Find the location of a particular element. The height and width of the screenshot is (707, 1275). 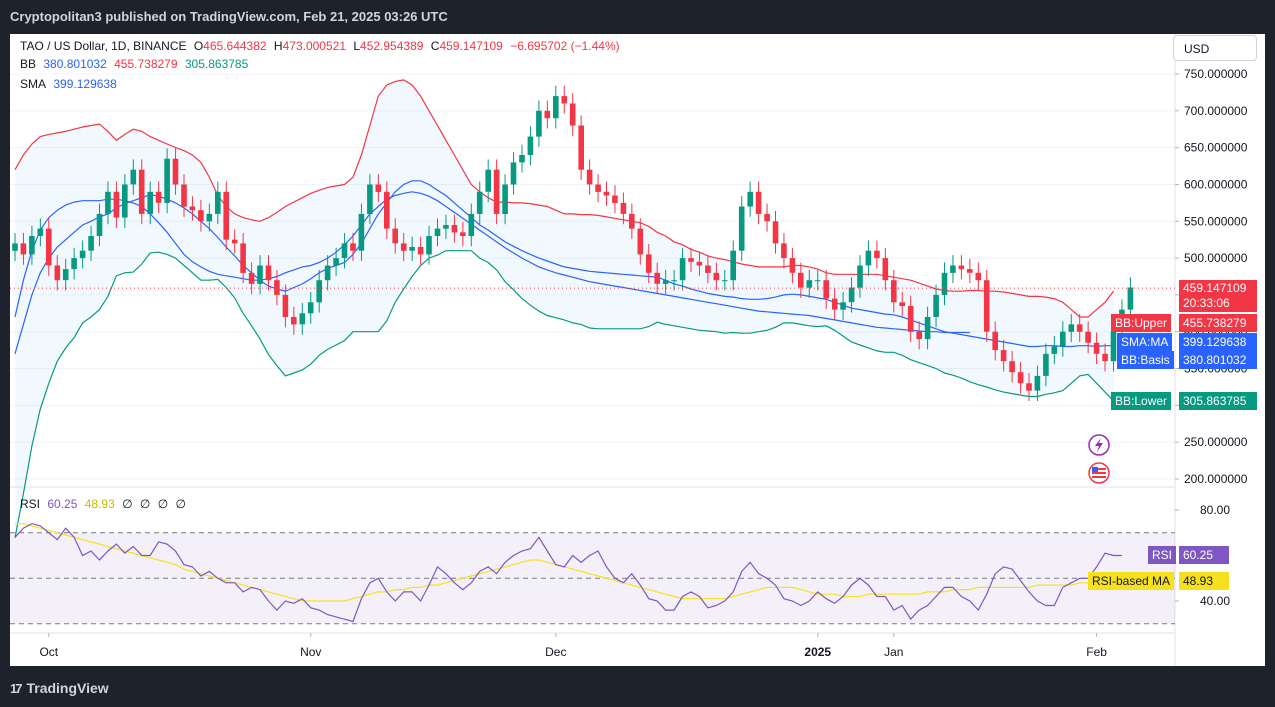

rsi-line is located at coordinates (568, 572).